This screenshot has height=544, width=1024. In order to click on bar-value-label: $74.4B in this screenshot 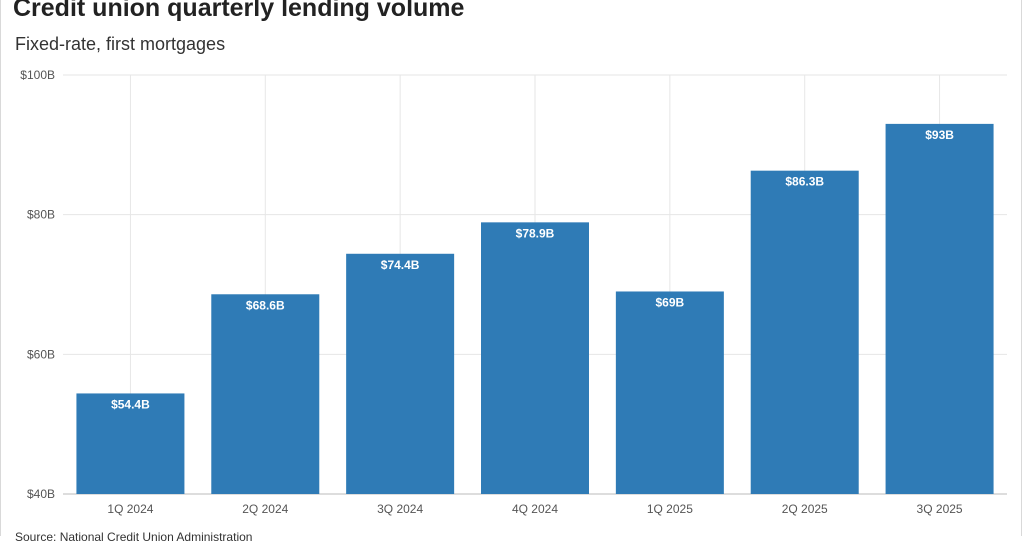, I will do `click(400, 265)`.